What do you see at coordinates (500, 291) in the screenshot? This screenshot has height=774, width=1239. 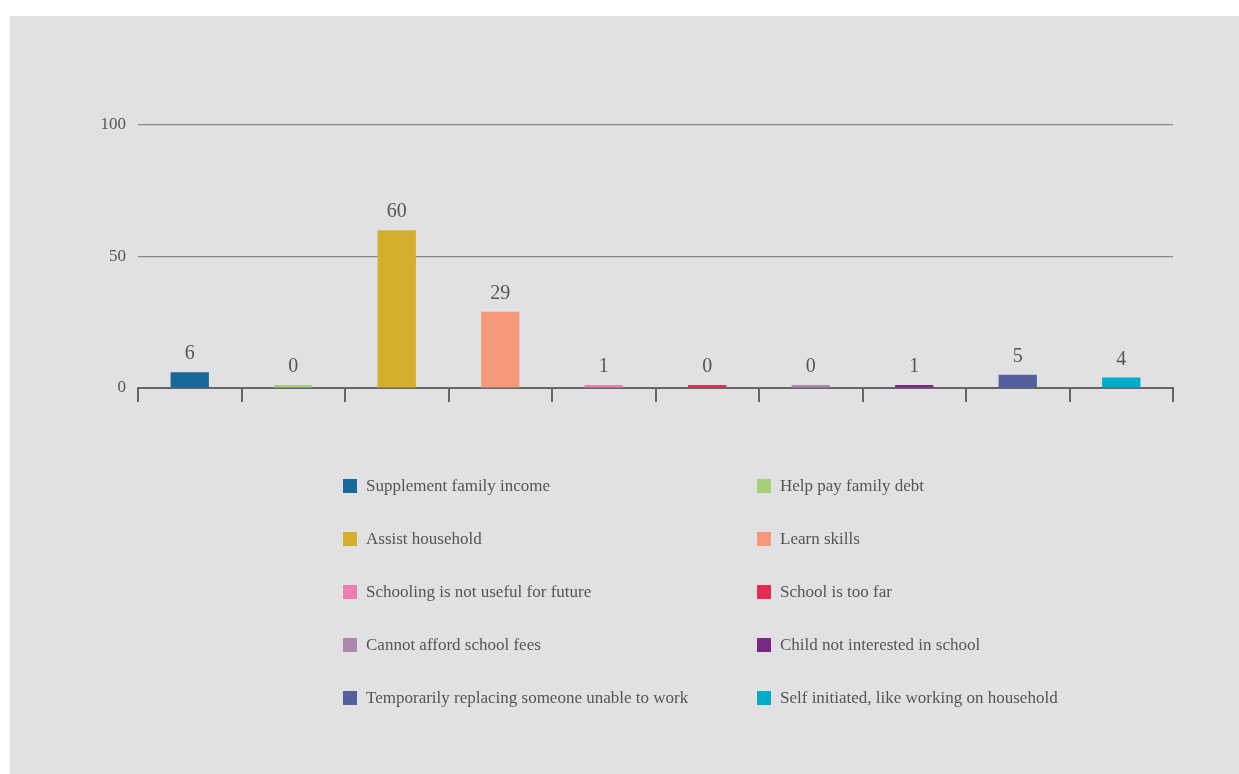 I see `data-label: 29` at bounding box center [500, 291].